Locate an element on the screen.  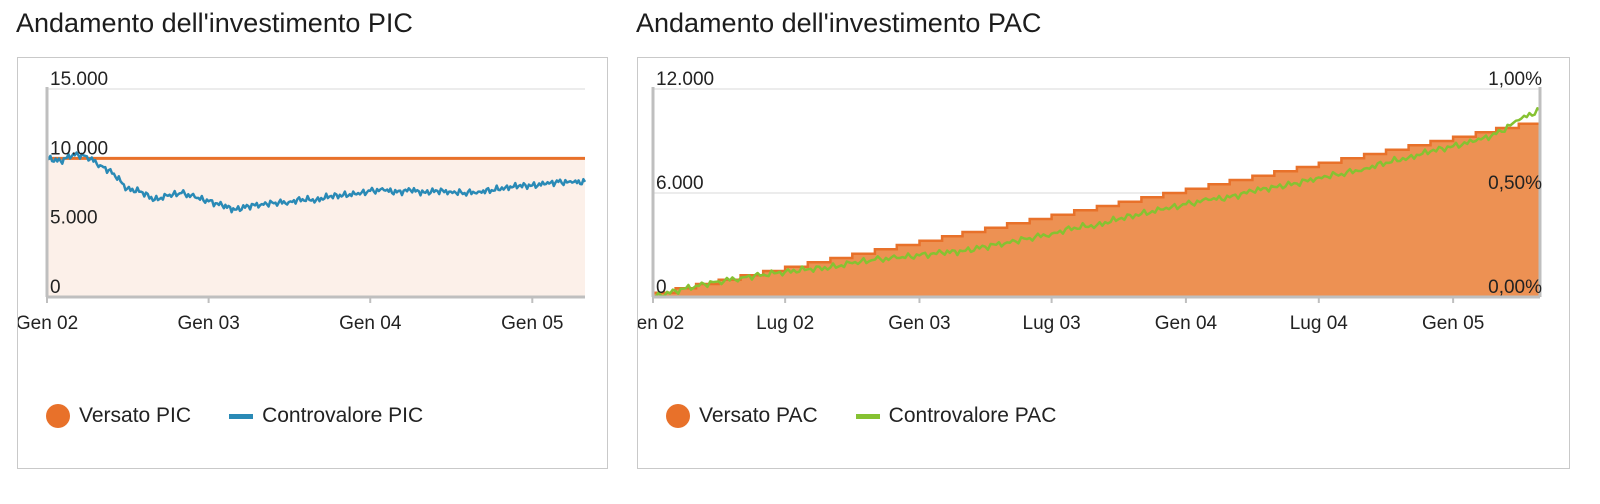
pac-x-tick-label-2: Gen 03 is located at coordinates (919, 323).